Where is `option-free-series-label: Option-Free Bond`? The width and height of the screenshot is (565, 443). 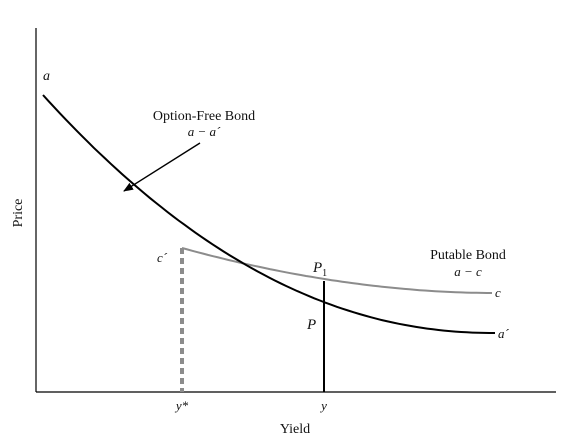
option-free-series-label: Option-Free Bond is located at coordinates (204, 116).